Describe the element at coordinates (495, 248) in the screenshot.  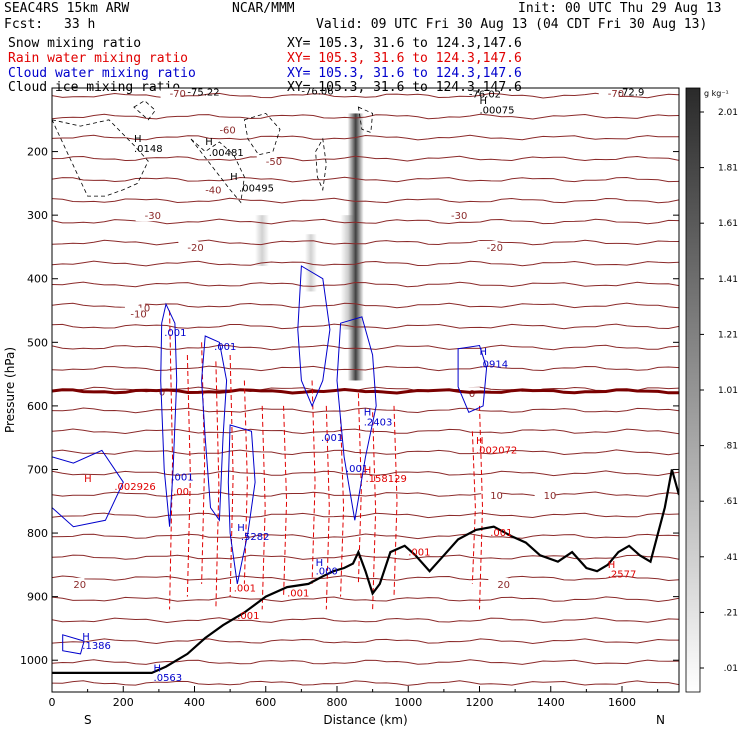
I see `isotherm-label: -20` at that location.